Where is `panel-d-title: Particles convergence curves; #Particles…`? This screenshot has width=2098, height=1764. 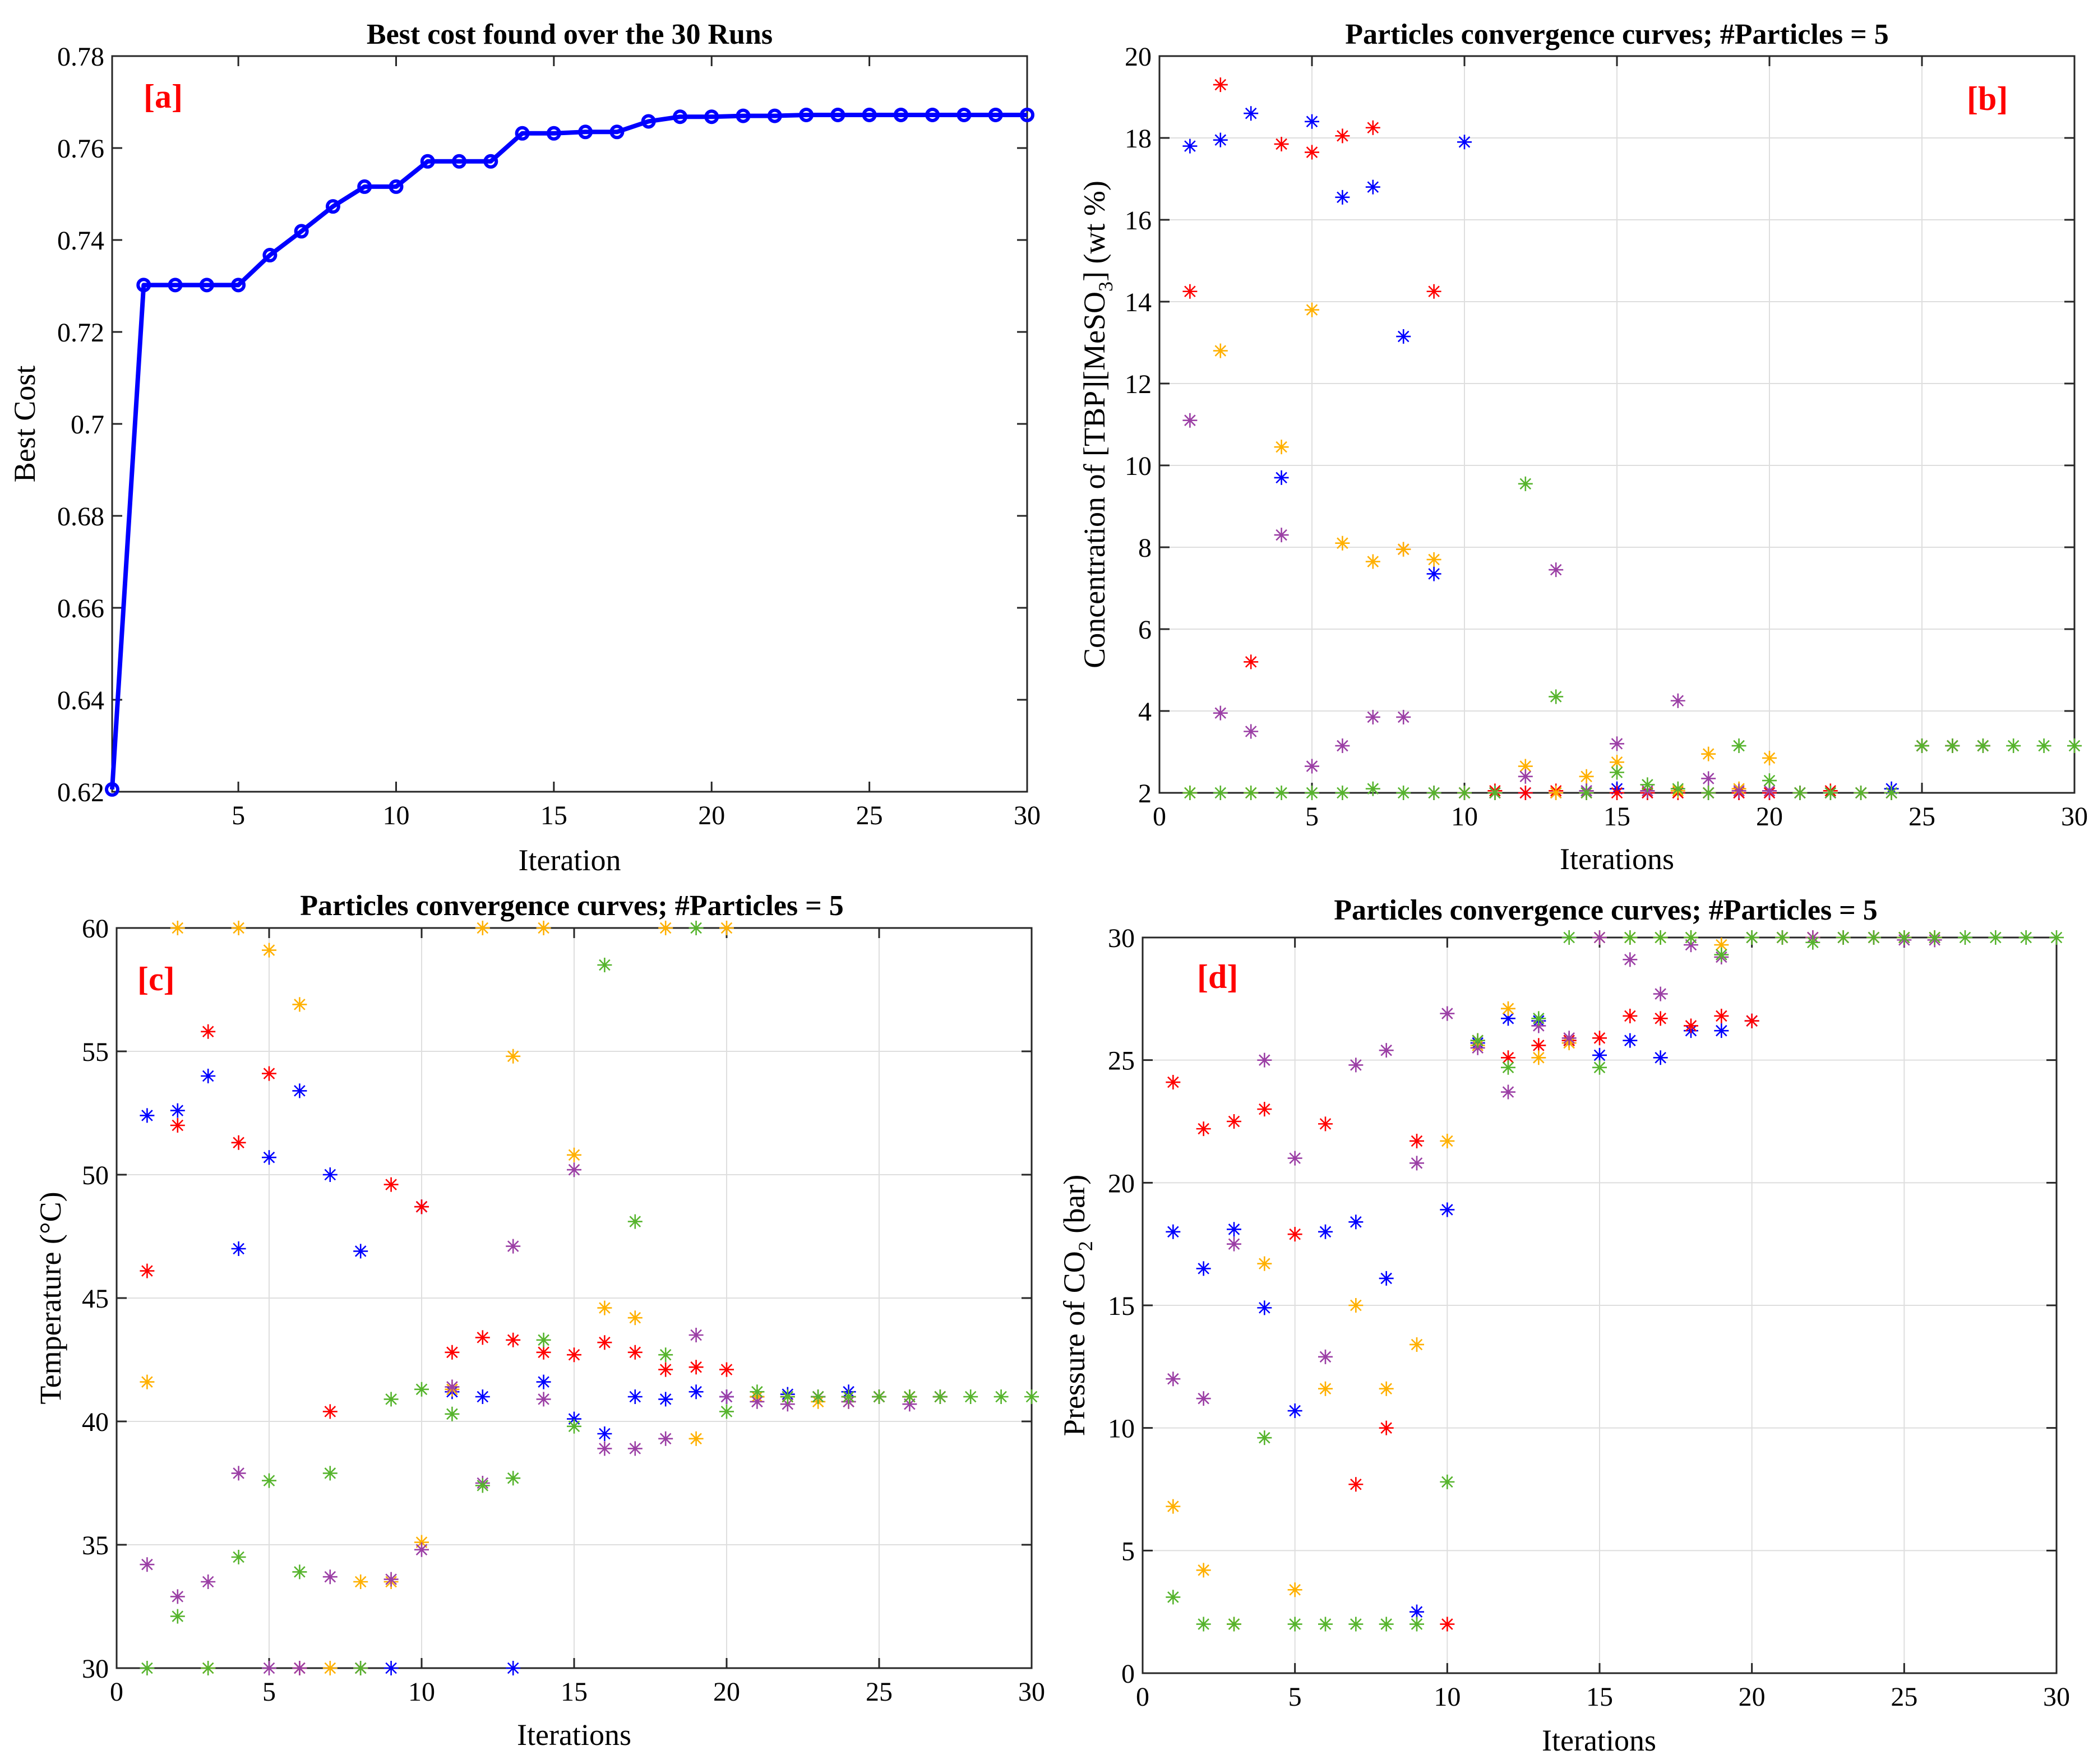 panel-d-title: Particles convergence curves; #Particles… is located at coordinates (1606, 910).